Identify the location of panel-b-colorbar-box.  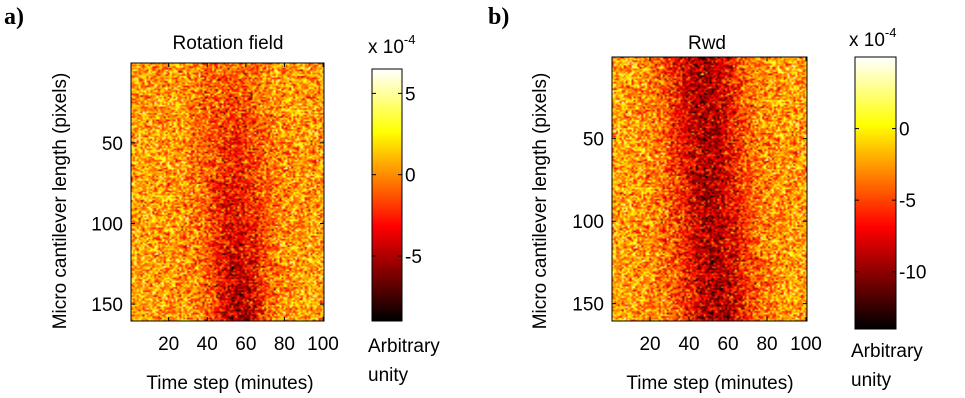
(875, 193).